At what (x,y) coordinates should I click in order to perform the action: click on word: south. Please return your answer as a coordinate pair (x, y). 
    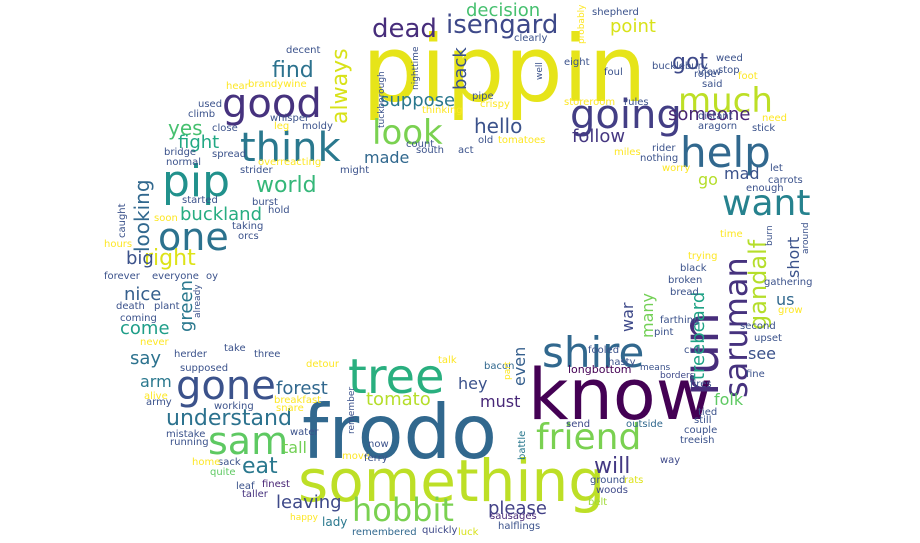
    Looking at the image, I should click on (430, 150).